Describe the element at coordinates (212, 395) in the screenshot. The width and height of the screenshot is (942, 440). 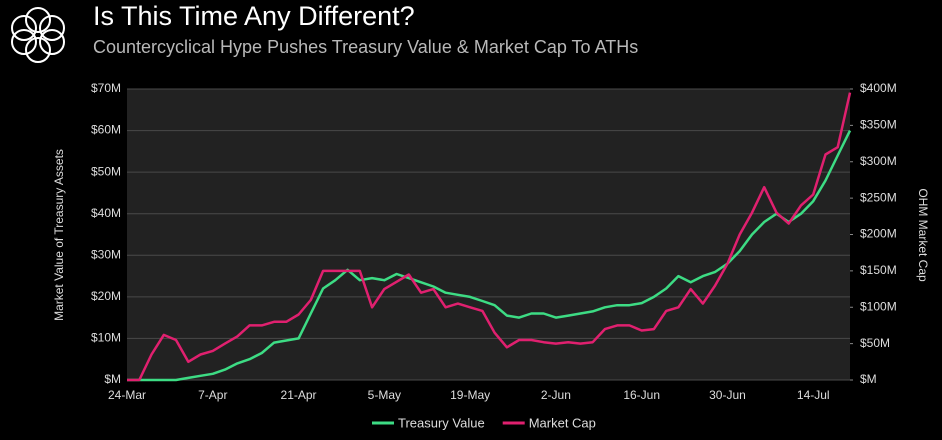
I see `x-tick-label: 7-Apr` at that location.